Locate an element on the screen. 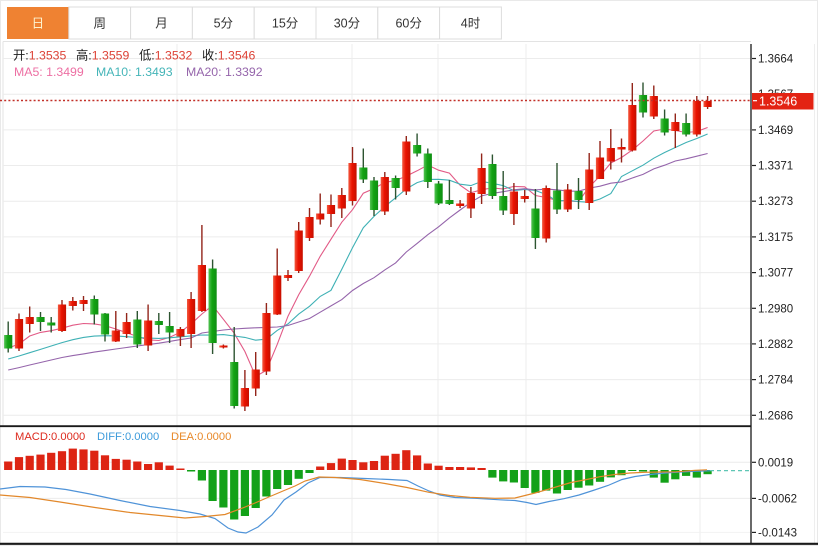 This screenshot has height=551, width=818. svg-text: -0.0062 is located at coordinates (777, 499).